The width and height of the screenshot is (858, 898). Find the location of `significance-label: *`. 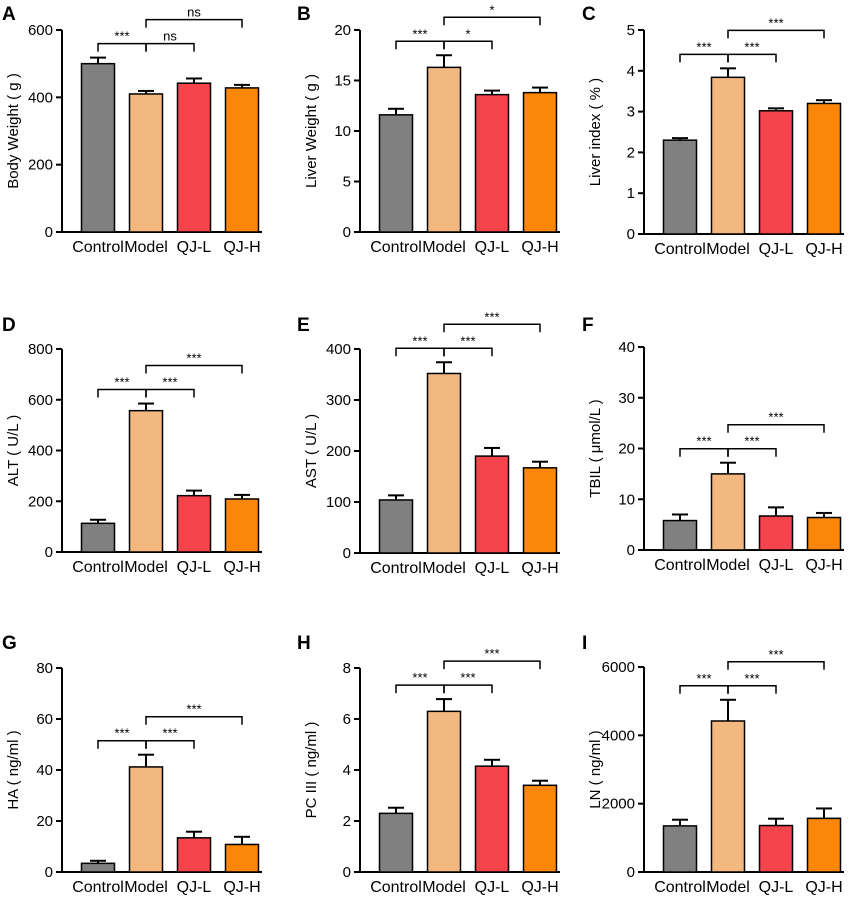

significance-label: * is located at coordinates (491, 9).